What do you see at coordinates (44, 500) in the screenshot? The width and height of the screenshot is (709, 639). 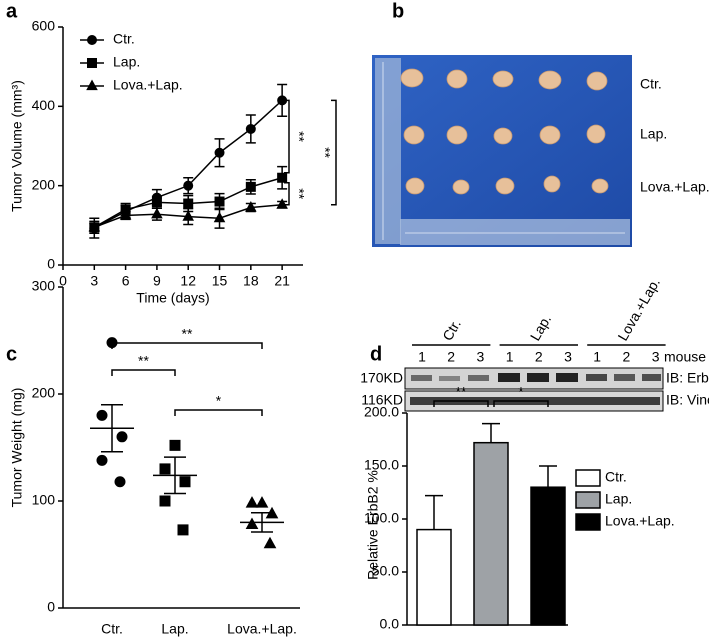 I see `y-tick-label: 100` at bounding box center [44, 500].